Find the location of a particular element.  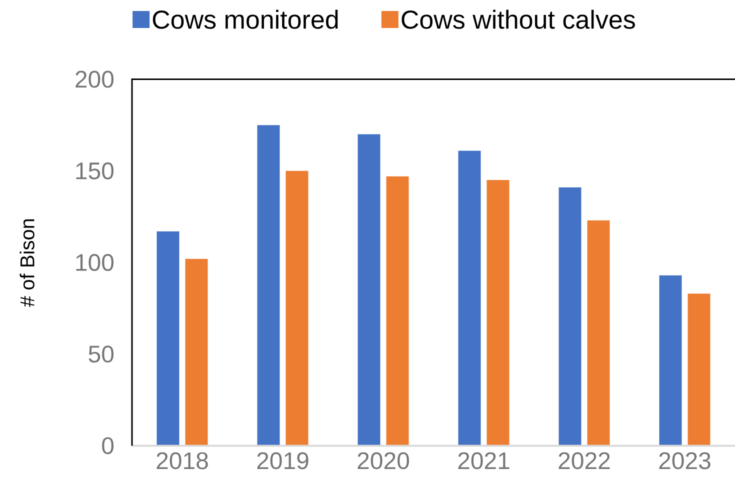

x-tick-label: 2019 is located at coordinates (282, 461).